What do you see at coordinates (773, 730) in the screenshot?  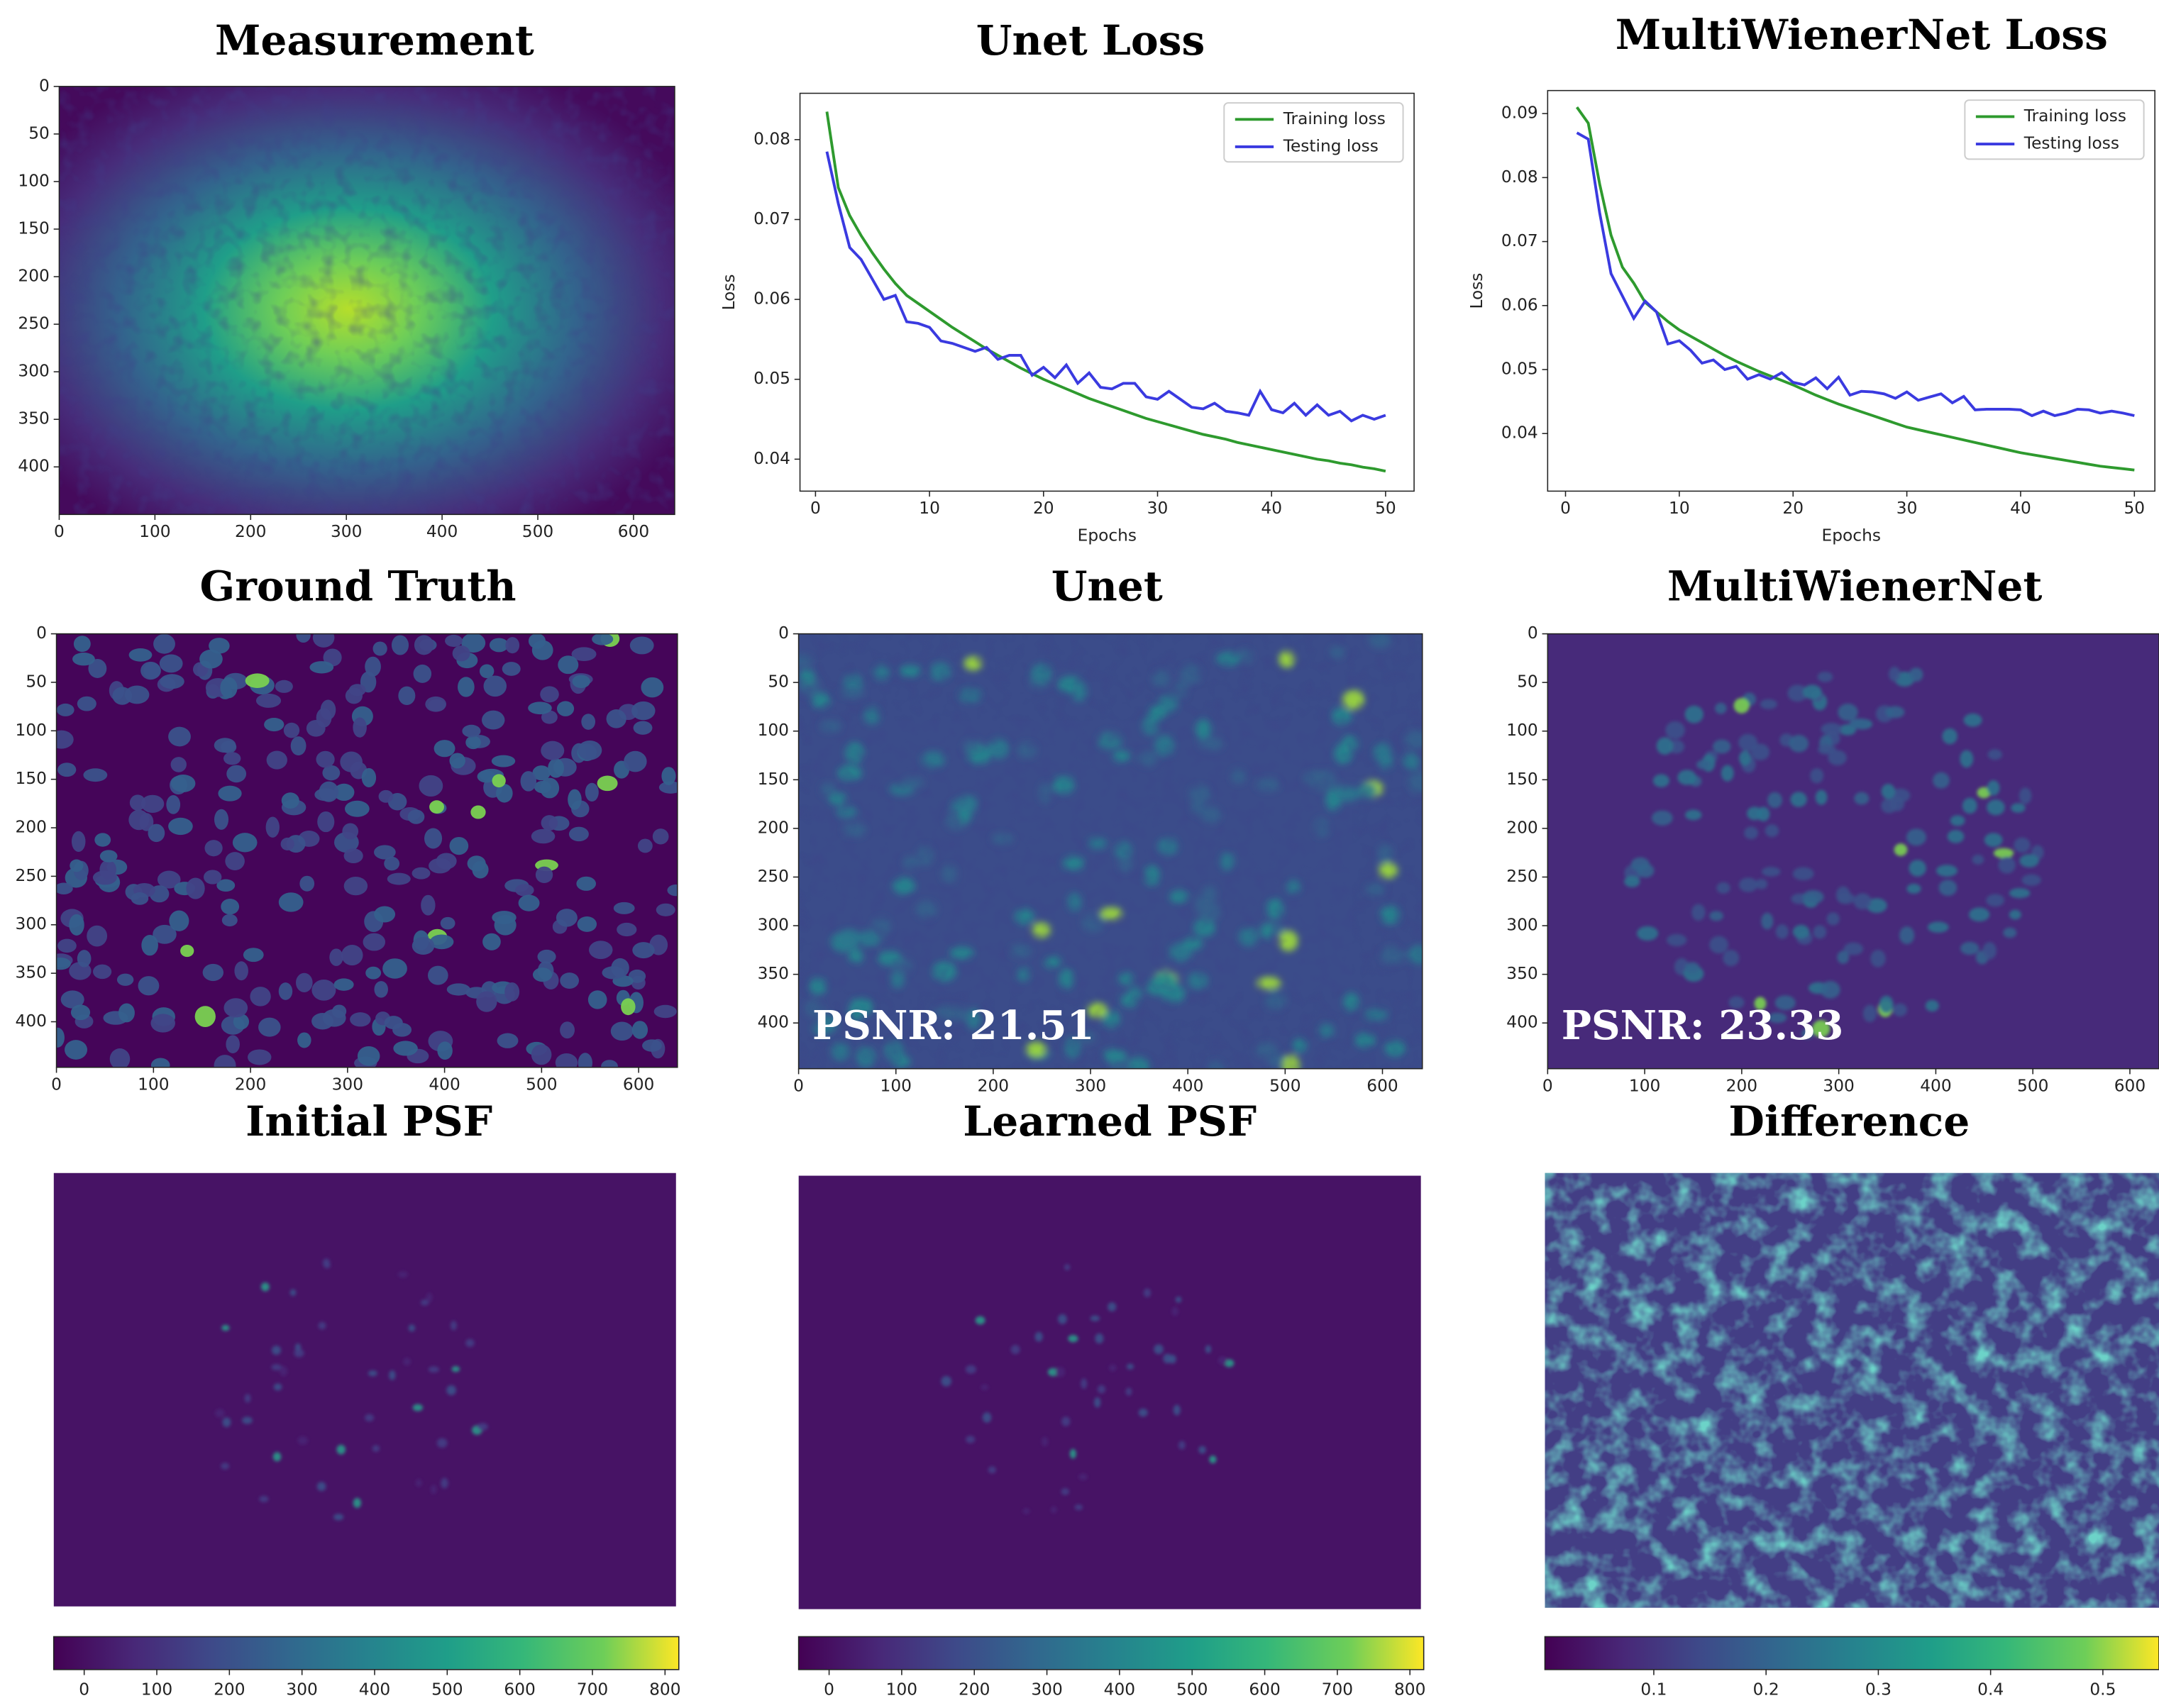 I see `y-tick-label: 100` at bounding box center [773, 730].